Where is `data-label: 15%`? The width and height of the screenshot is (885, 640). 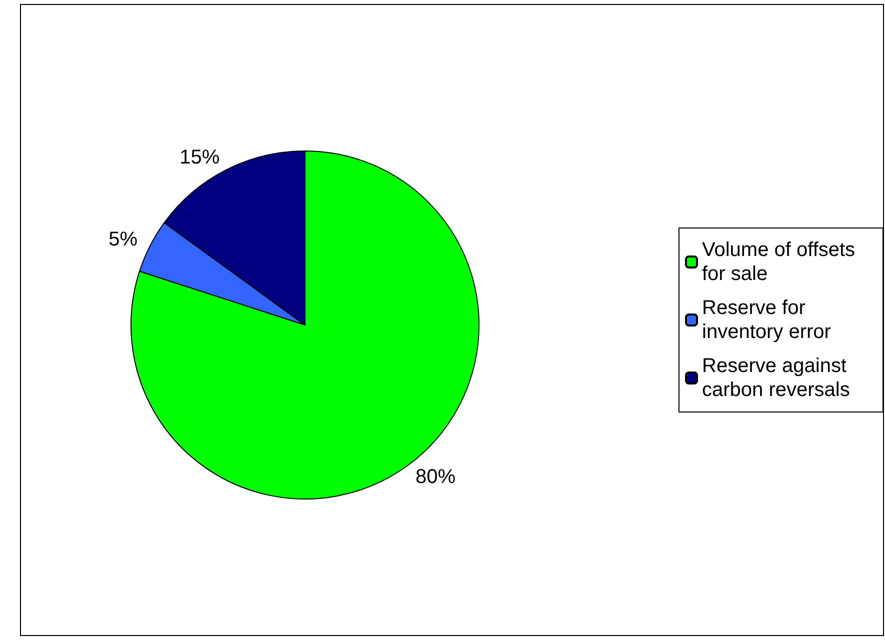 data-label: 15% is located at coordinates (200, 157).